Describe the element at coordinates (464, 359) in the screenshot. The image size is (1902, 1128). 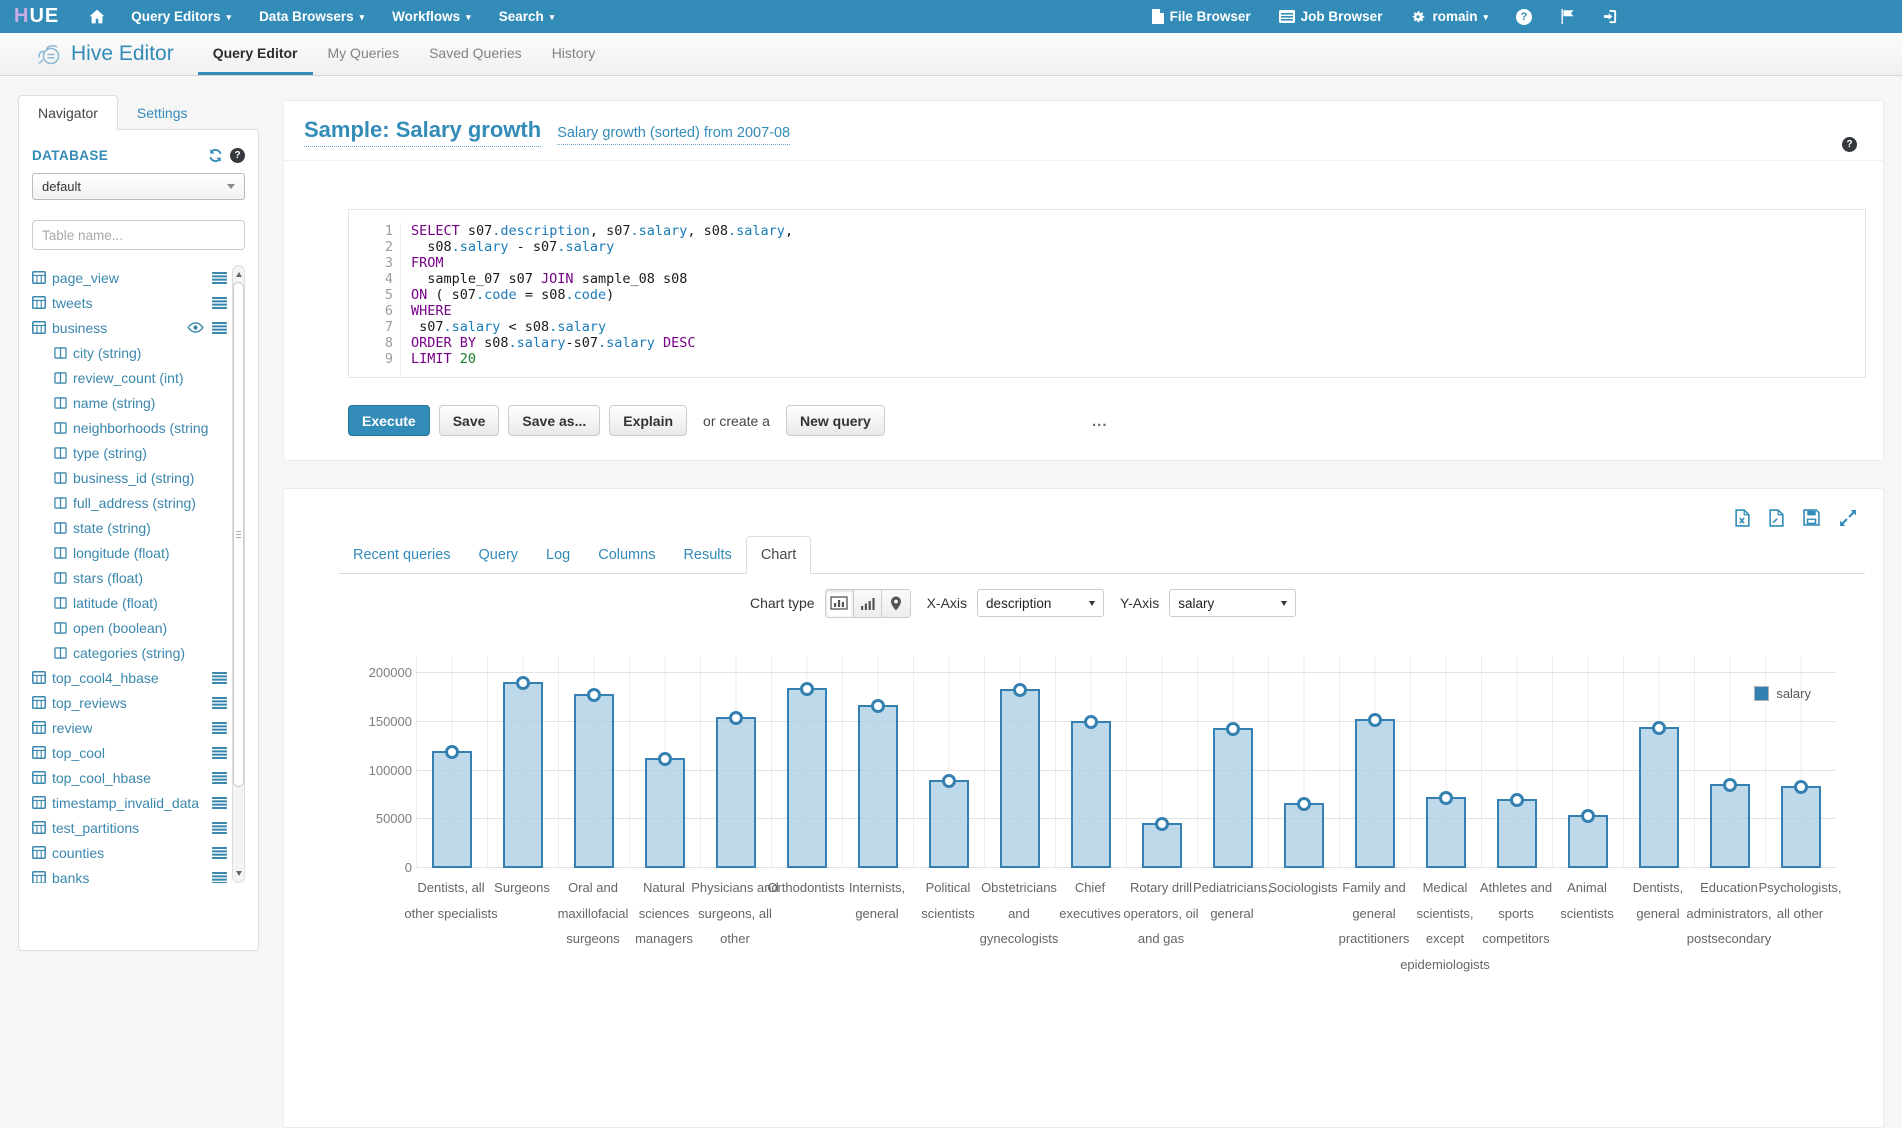
I see `code-token: 20` at that location.